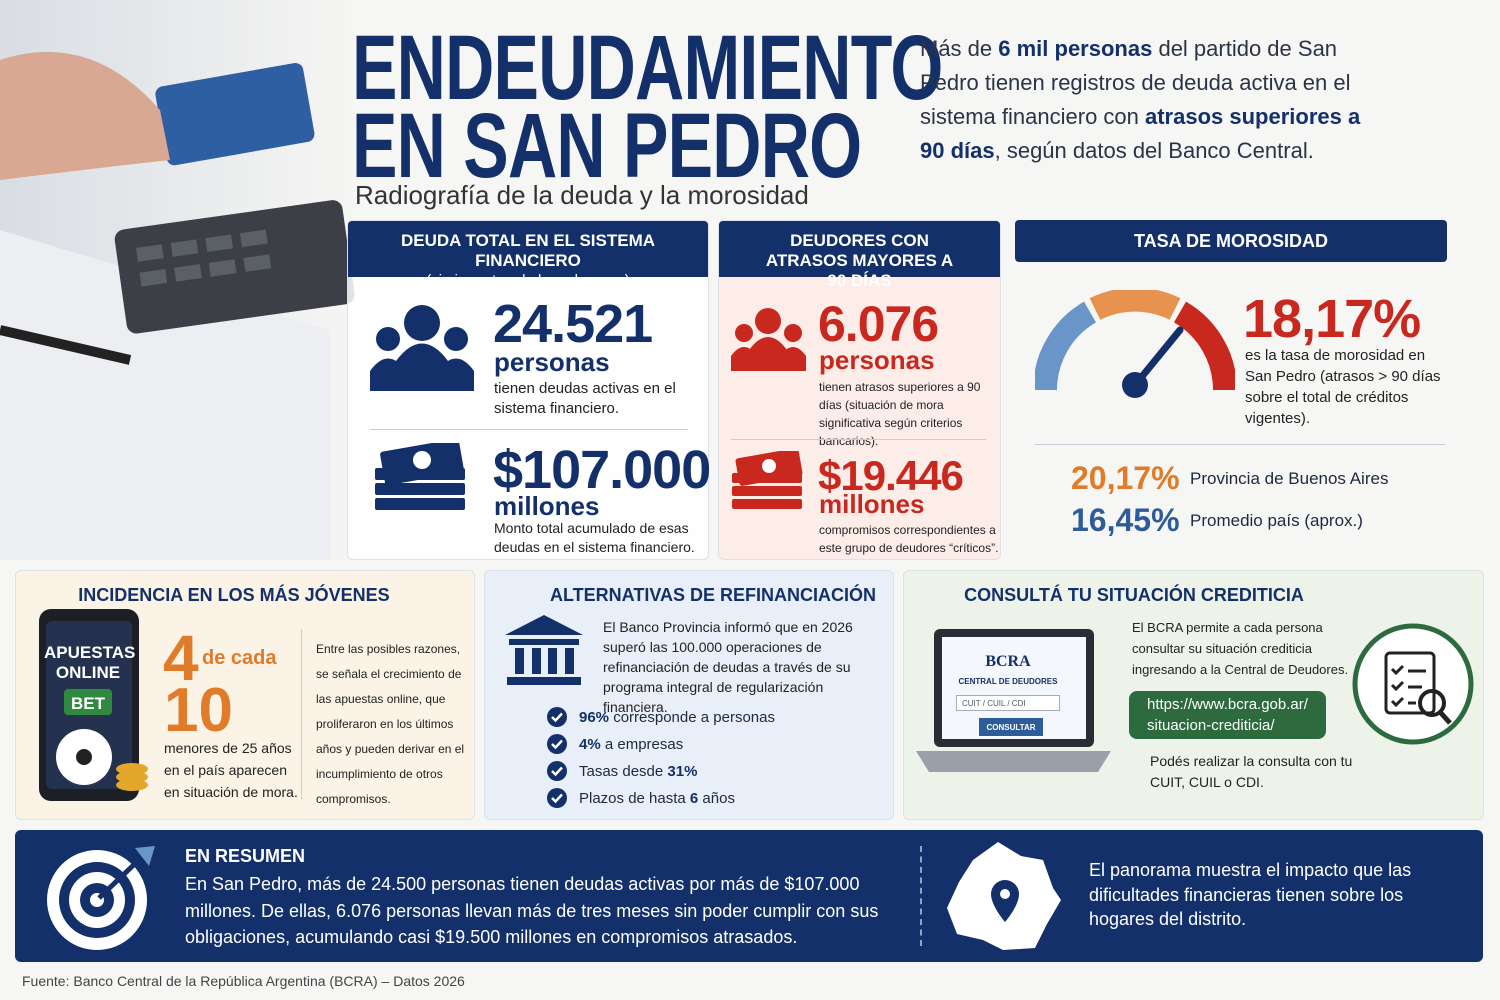  I want to click on text-part: Más de, so click(959, 48).